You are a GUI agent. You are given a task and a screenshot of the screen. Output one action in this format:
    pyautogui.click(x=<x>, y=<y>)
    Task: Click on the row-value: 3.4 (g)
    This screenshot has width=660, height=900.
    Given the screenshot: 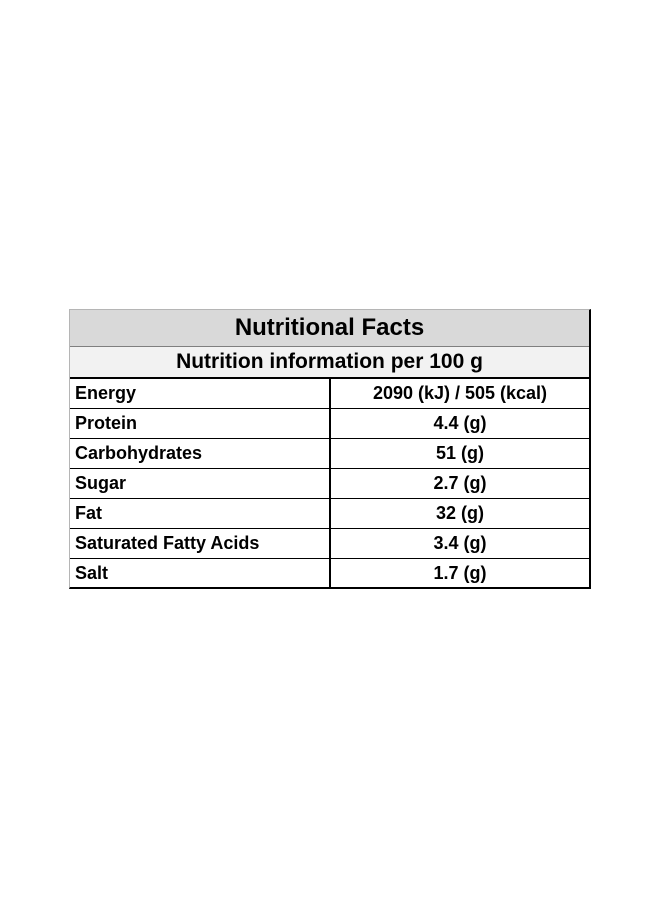 What is the action you would take?
    pyautogui.click(x=460, y=543)
    